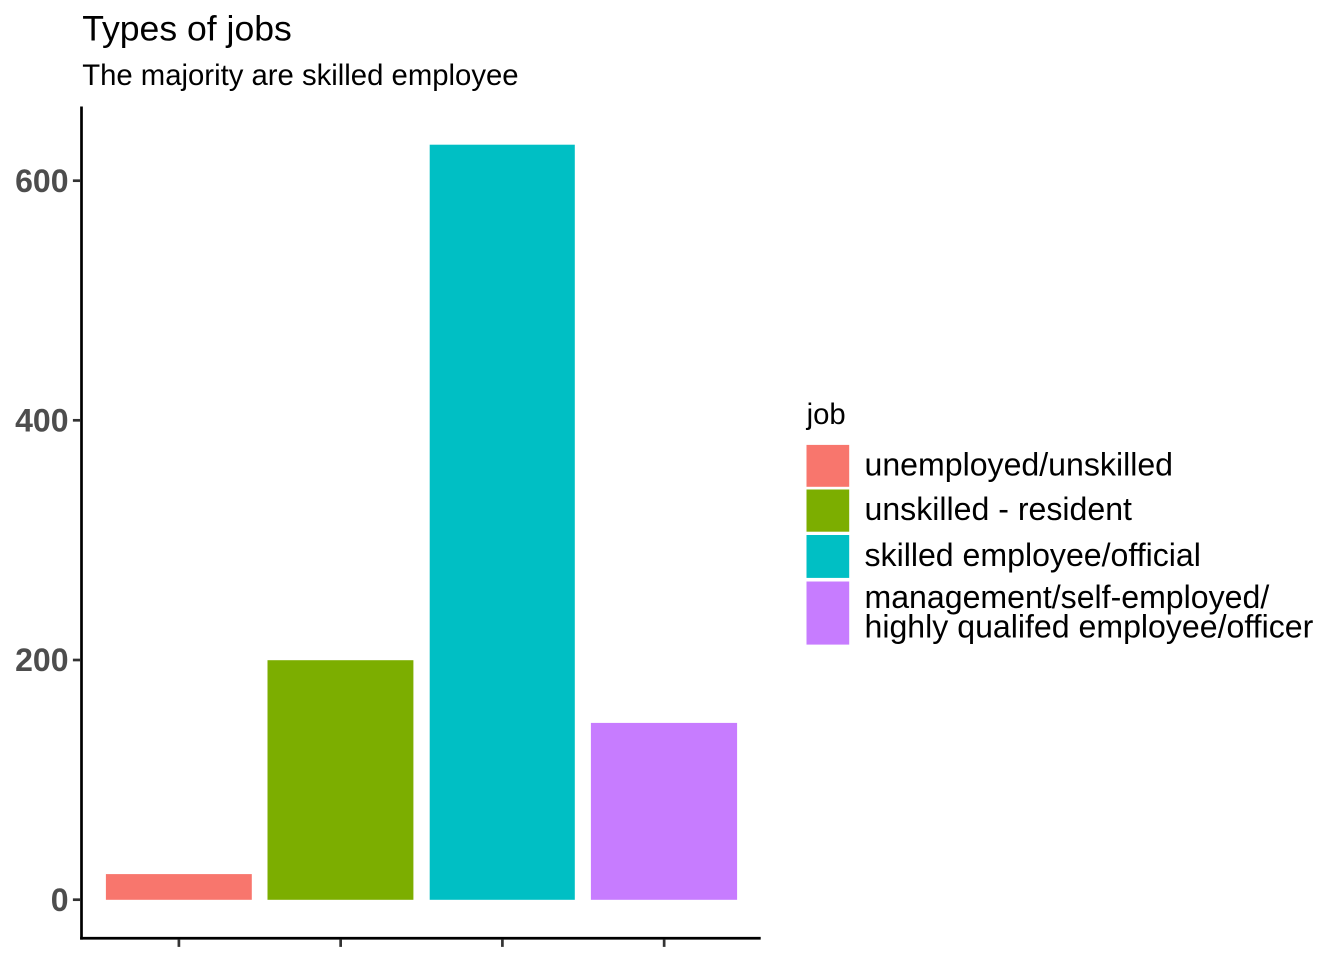 The image size is (1344, 960). What do you see at coordinates (41, 660) in the screenshot?
I see `svg-text: 200` at bounding box center [41, 660].